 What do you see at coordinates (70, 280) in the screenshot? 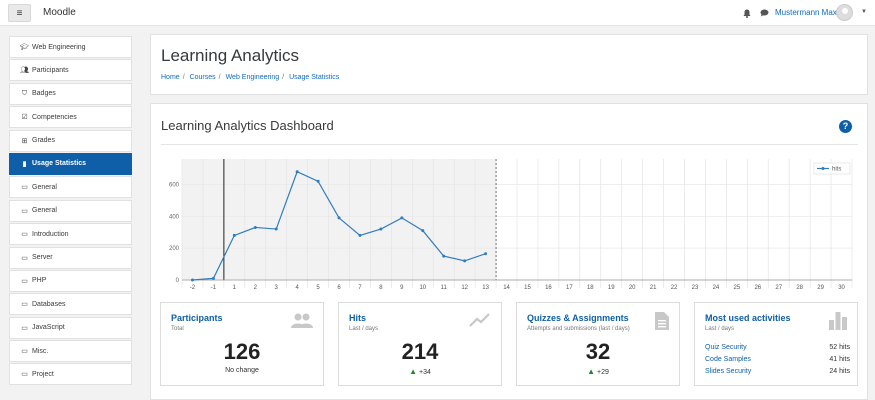
I see `sidebar-item-php: ▭ PHP` at bounding box center [70, 280].